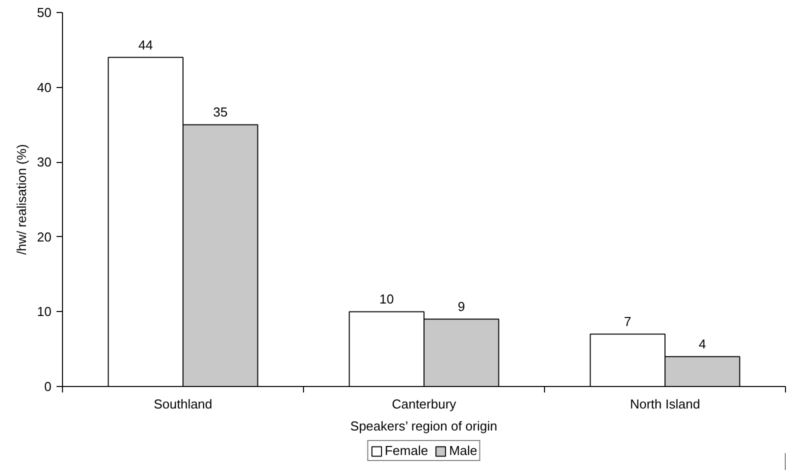 The height and width of the screenshot is (476, 797). Describe the element at coordinates (44, 87) in the screenshot. I see `y-tick-label: 40` at that location.